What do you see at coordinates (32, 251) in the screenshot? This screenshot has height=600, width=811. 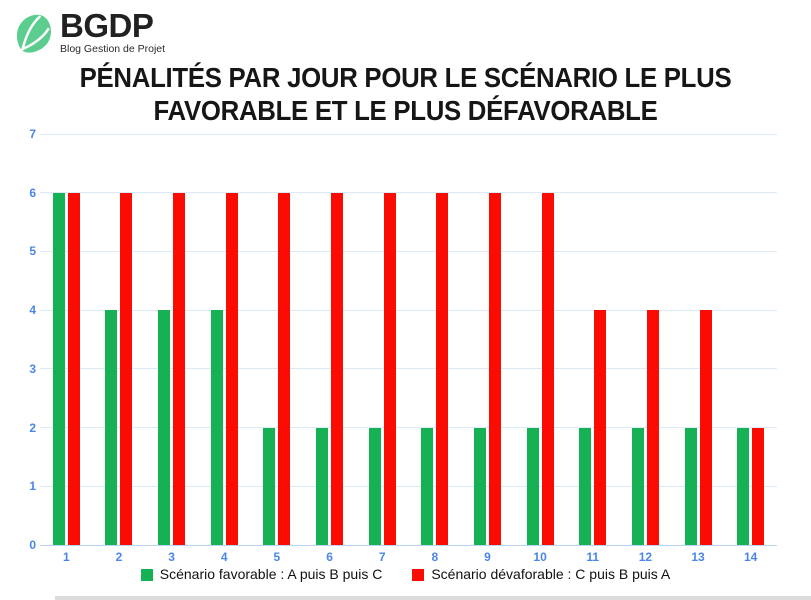 I see `y-axis-label-5: 5` at bounding box center [32, 251].